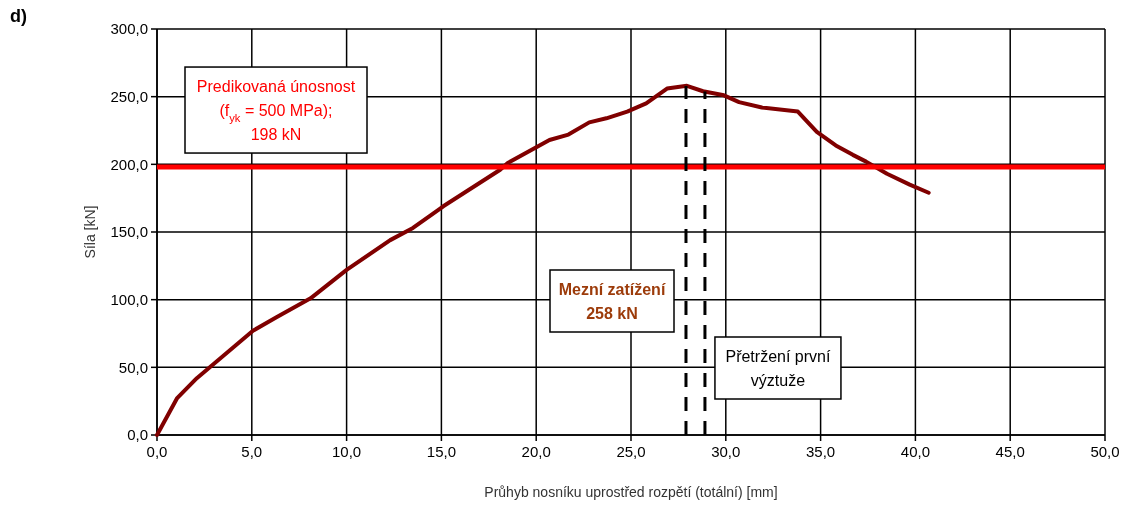 The width and height of the screenshot is (1135, 509). I want to click on label-box: Predikovaná únosnost (f$_{yk}$ = 500 MPa); 198 kN, so click(276, 110).